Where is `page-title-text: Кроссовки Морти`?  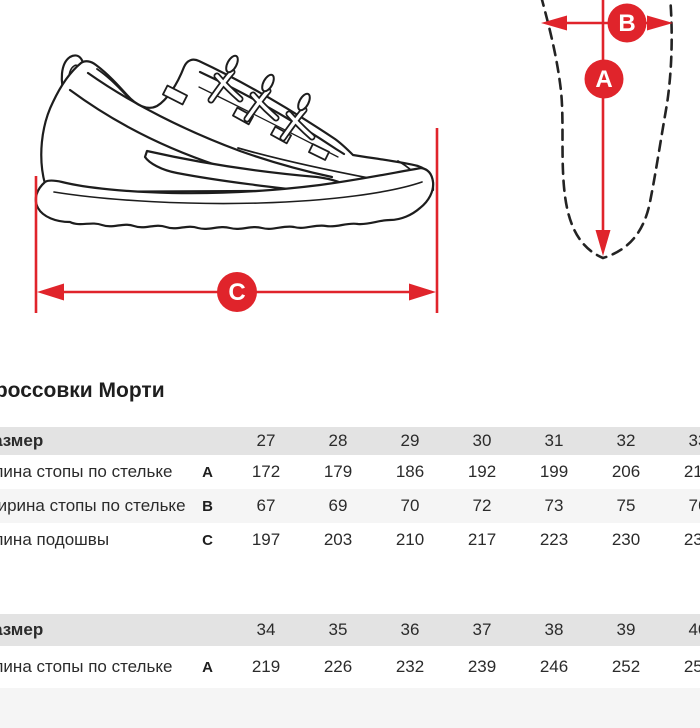 page-title-text: Кроссовки Морти is located at coordinates (82, 390).